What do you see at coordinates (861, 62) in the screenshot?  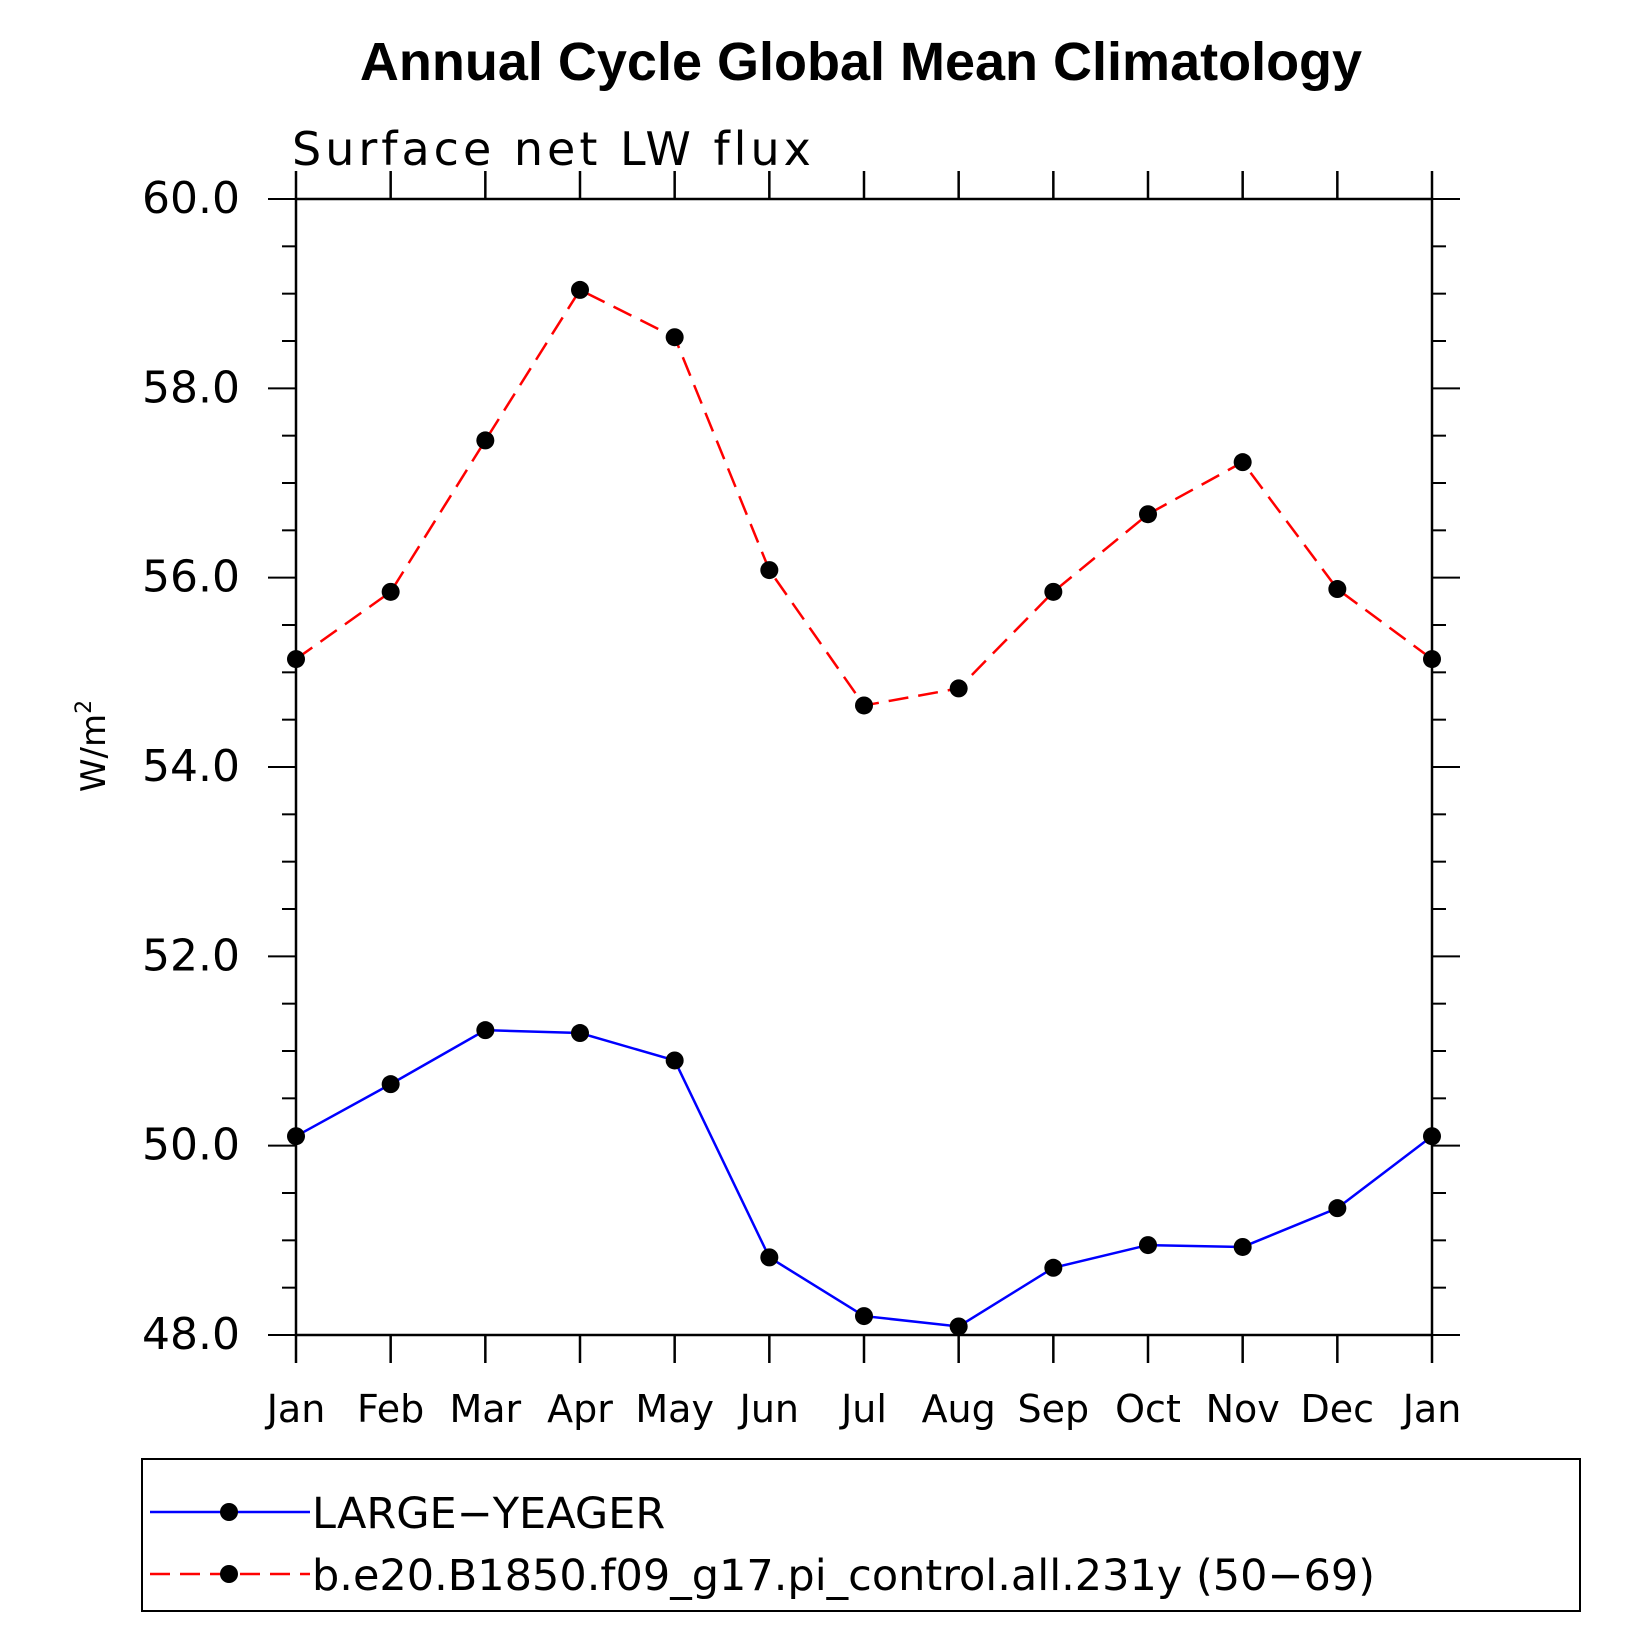 I see `chart-title: Annual Cycle Global Mean Climatology` at bounding box center [861, 62].